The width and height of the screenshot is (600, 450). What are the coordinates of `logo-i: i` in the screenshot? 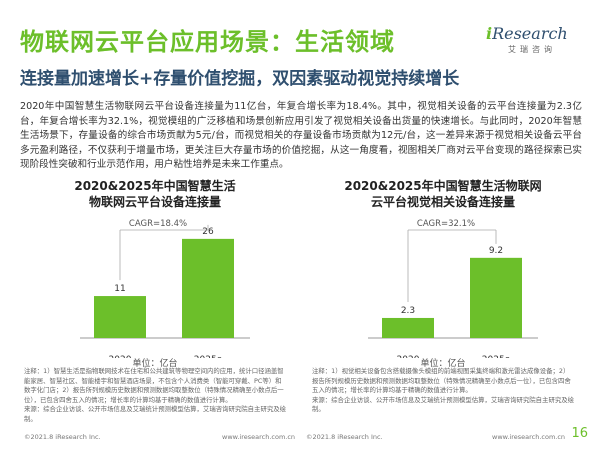 It's located at (489, 33).